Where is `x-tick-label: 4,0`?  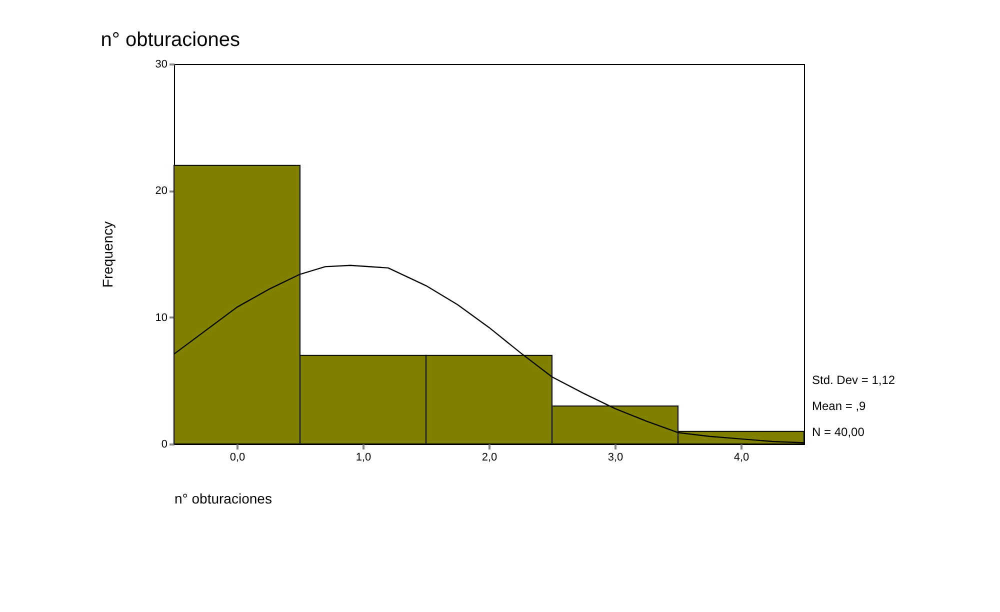
x-tick-label: 4,0 is located at coordinates (742, 458).